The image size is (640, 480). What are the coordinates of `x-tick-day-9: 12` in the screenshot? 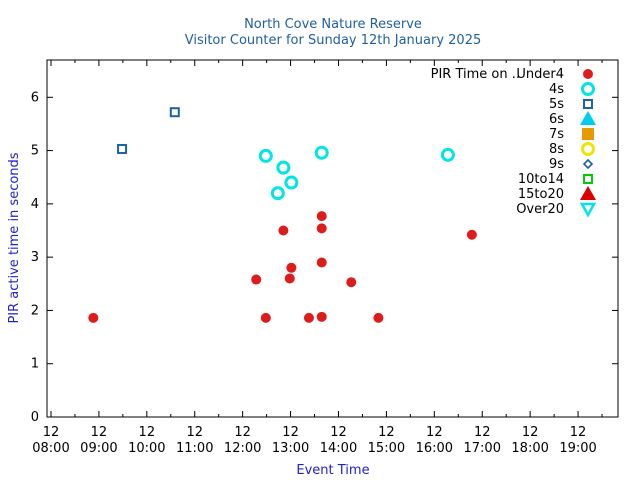 It's located at (482, 432).